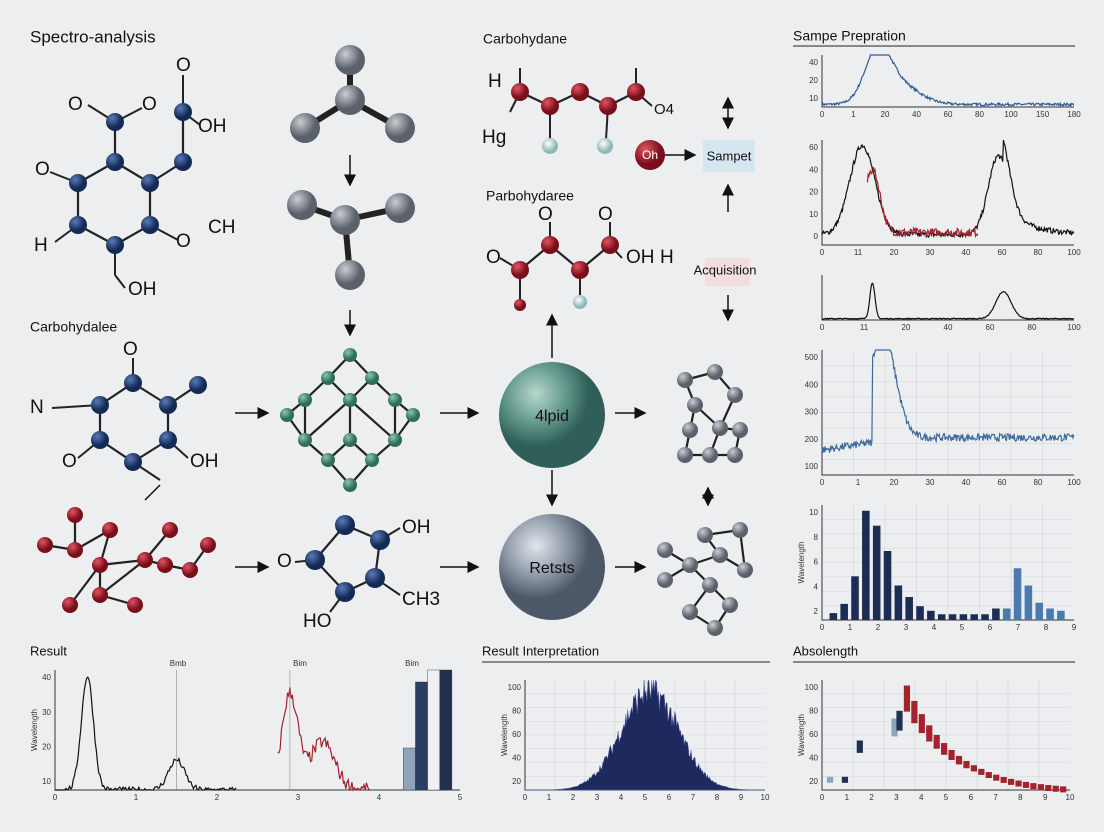 The width and height of the screenshot is (1104, 832). Describe the element at coordinates (178, 663) in the screenshot. I see `annotation: Bmb` at that location.